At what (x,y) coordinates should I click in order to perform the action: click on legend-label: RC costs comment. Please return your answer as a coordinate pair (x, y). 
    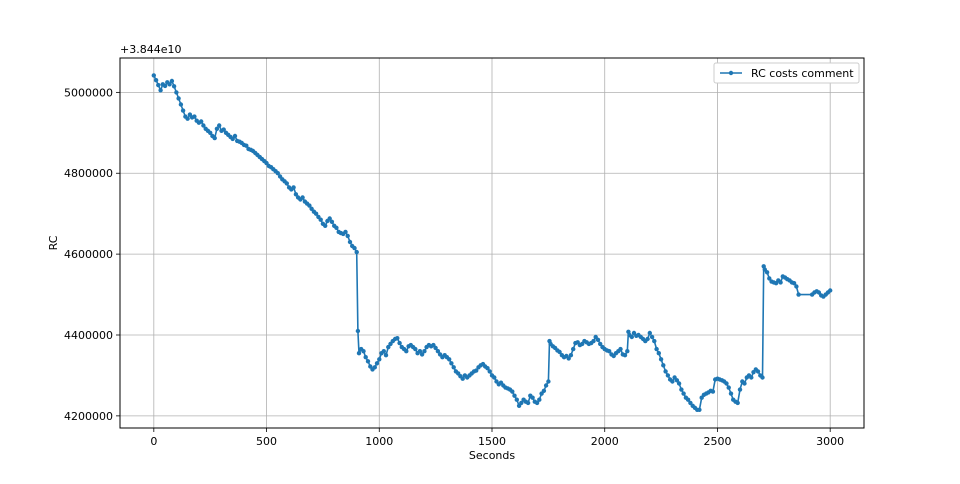
    Looking at the image, I should click on (802, 73).